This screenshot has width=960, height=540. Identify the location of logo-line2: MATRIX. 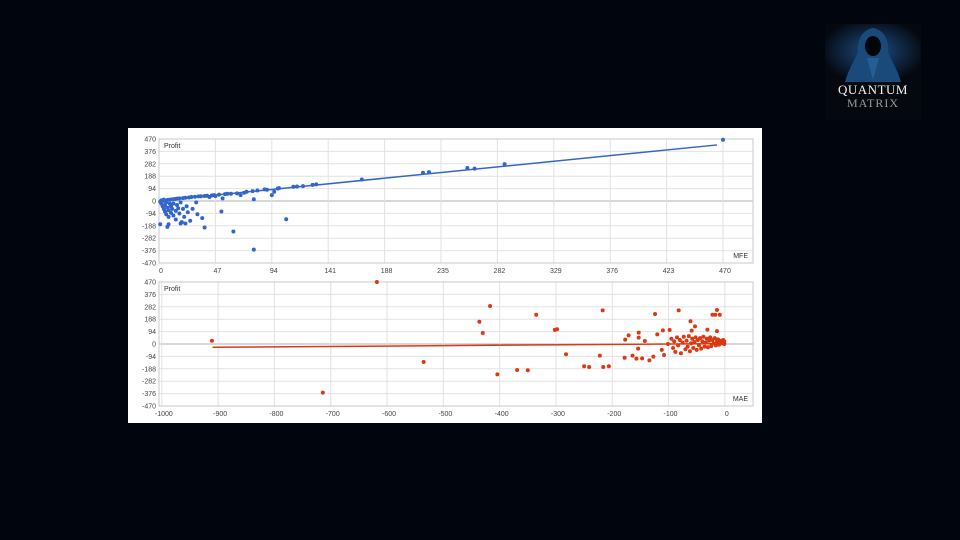
(872, 103).